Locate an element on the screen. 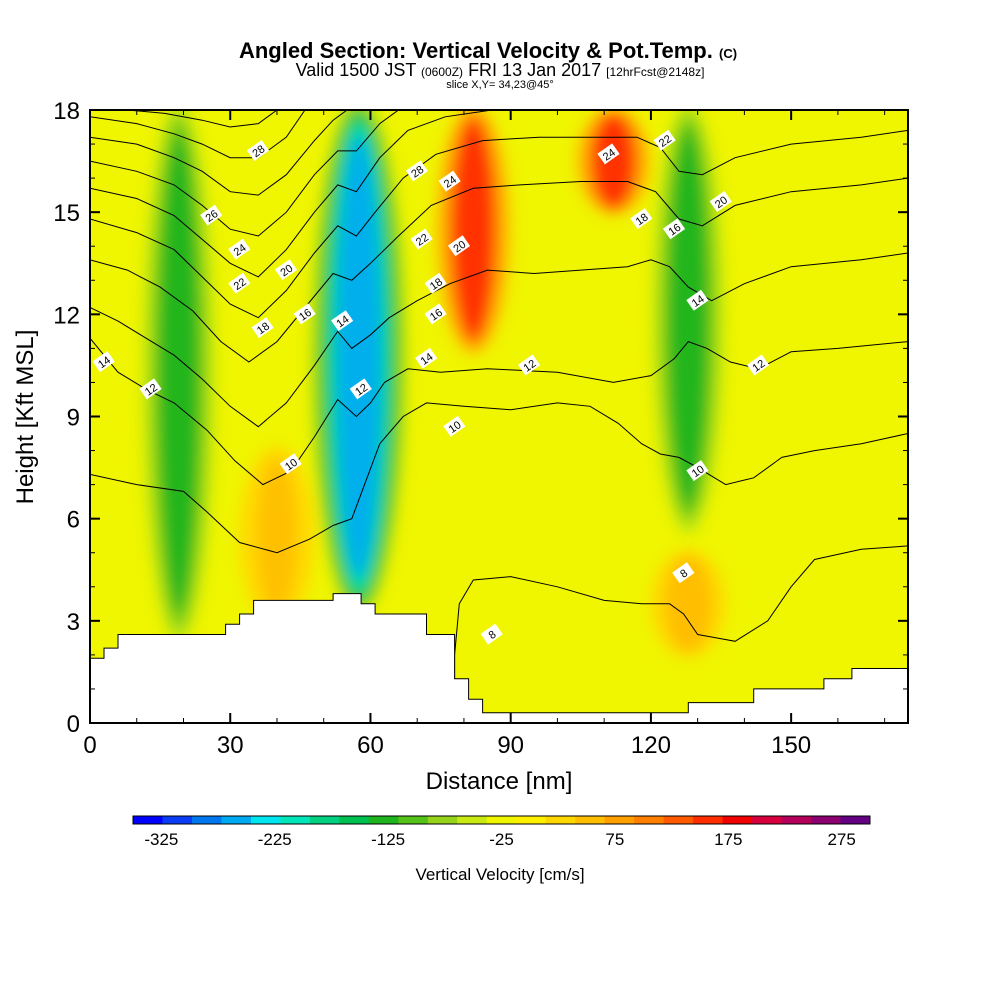 The image size is (1000, 1000). colorbar: -325 -225 -125 -25 75 175 275 is located at coordinates (501, 832).